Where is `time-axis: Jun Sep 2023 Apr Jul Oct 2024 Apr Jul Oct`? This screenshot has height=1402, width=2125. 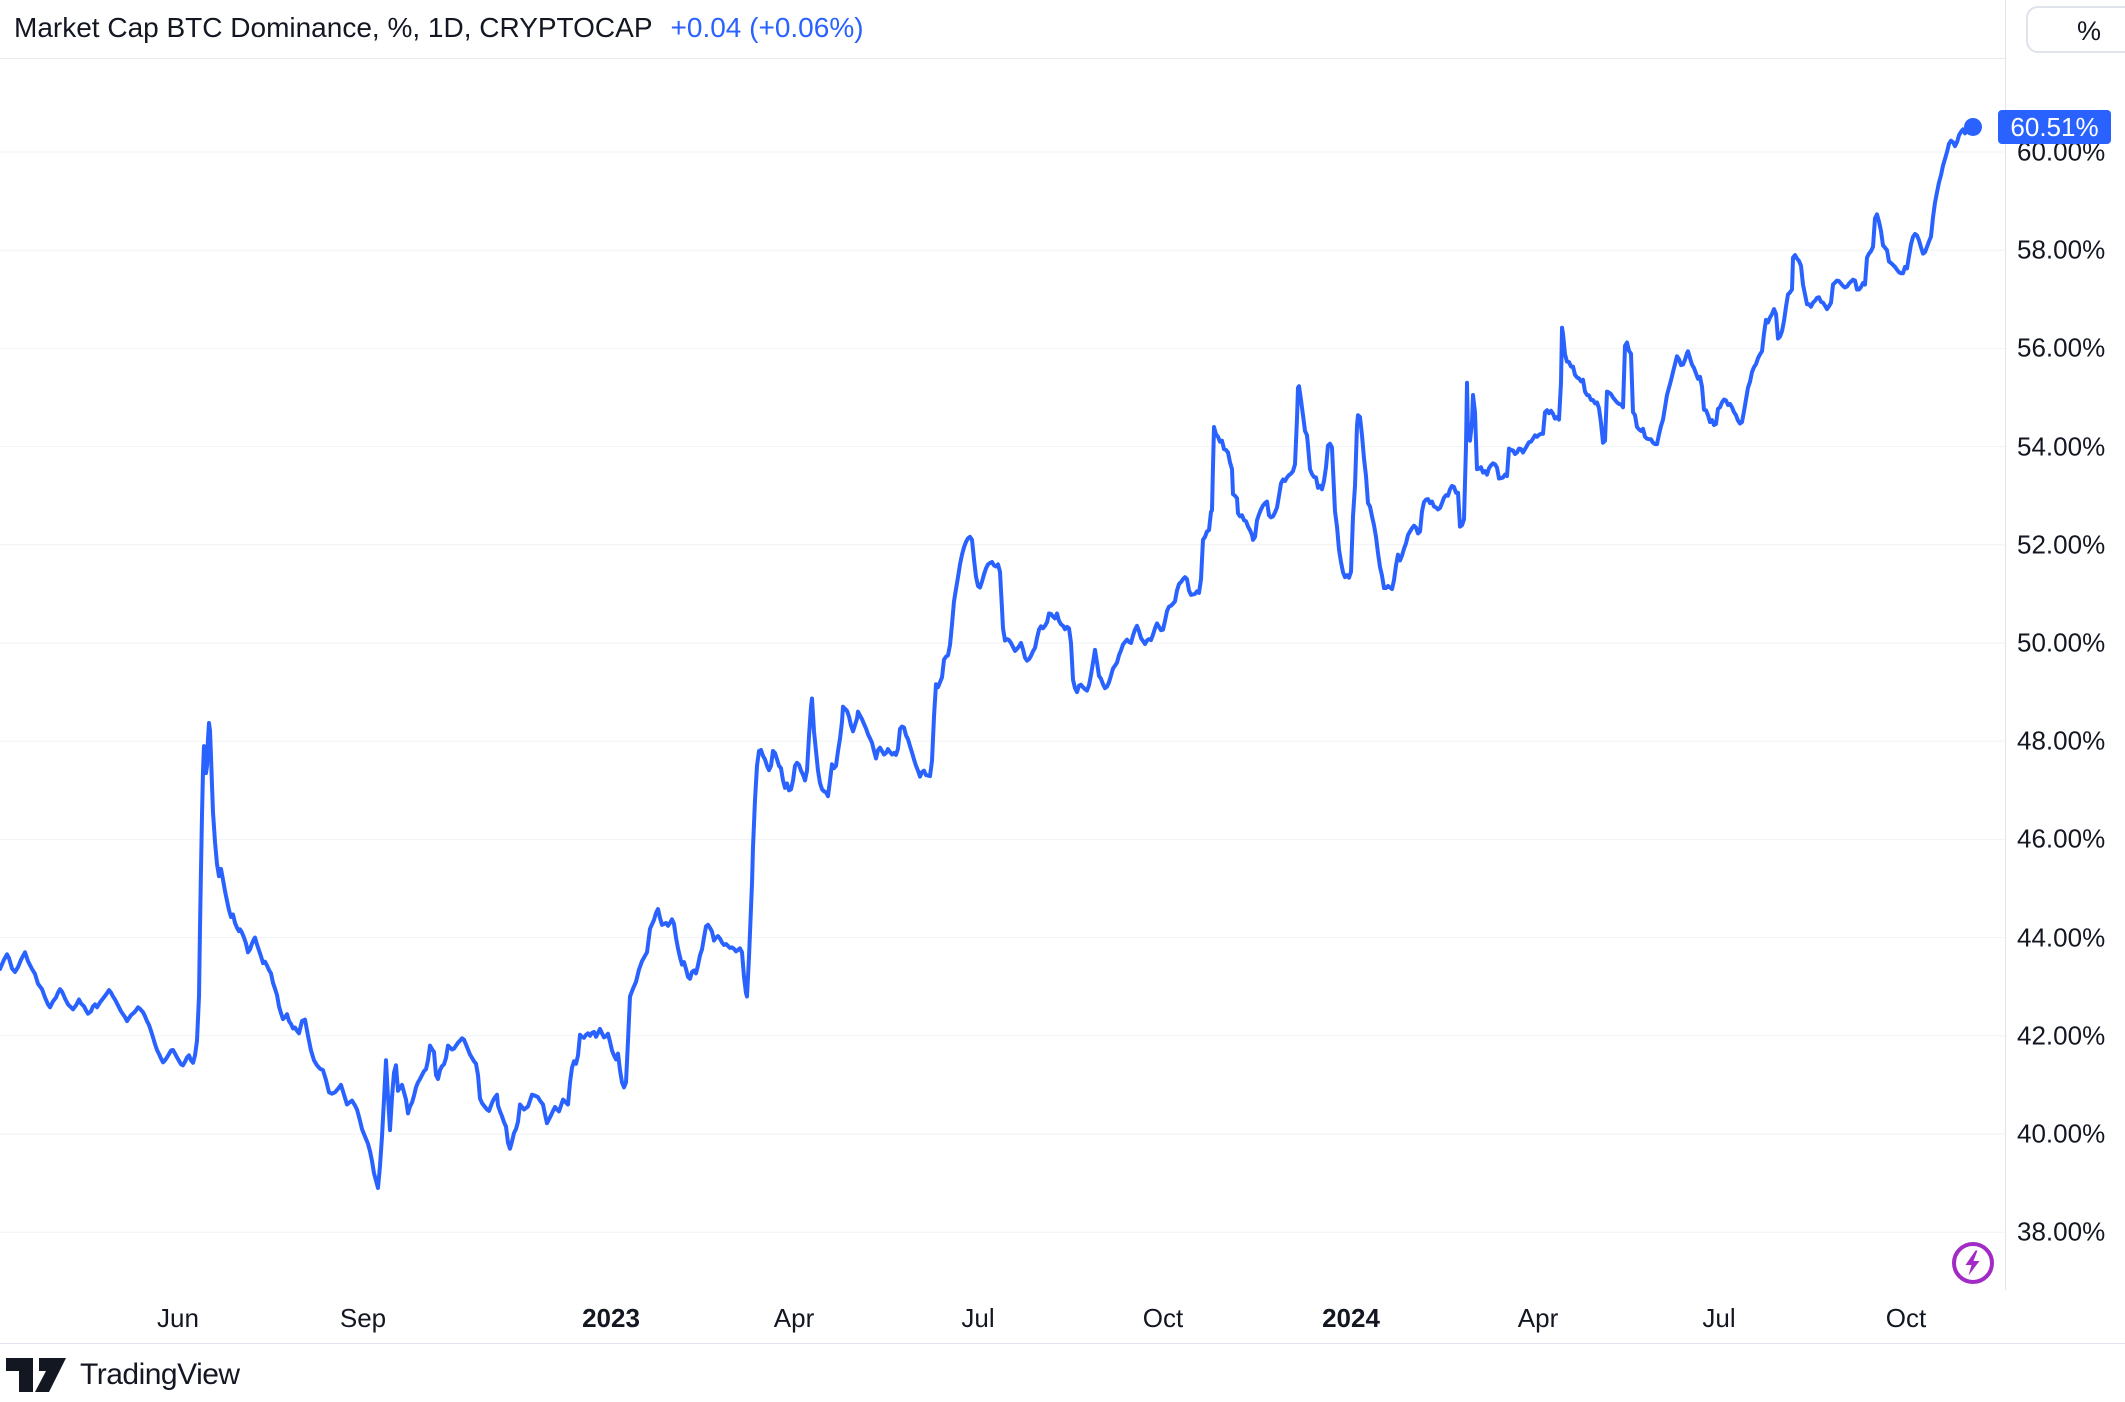
time-axis: Jun Sep 2023 Apr Jul Oct 2024 Apr Jul Oct is located at coordinates (1062, 1317).